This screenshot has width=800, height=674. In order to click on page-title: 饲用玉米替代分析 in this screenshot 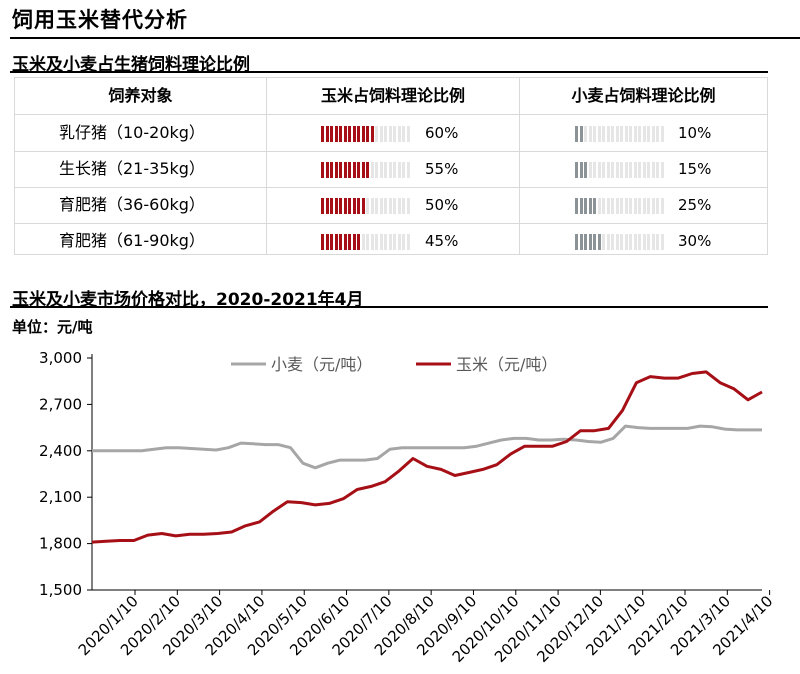, I will do `click(100, 20)`.